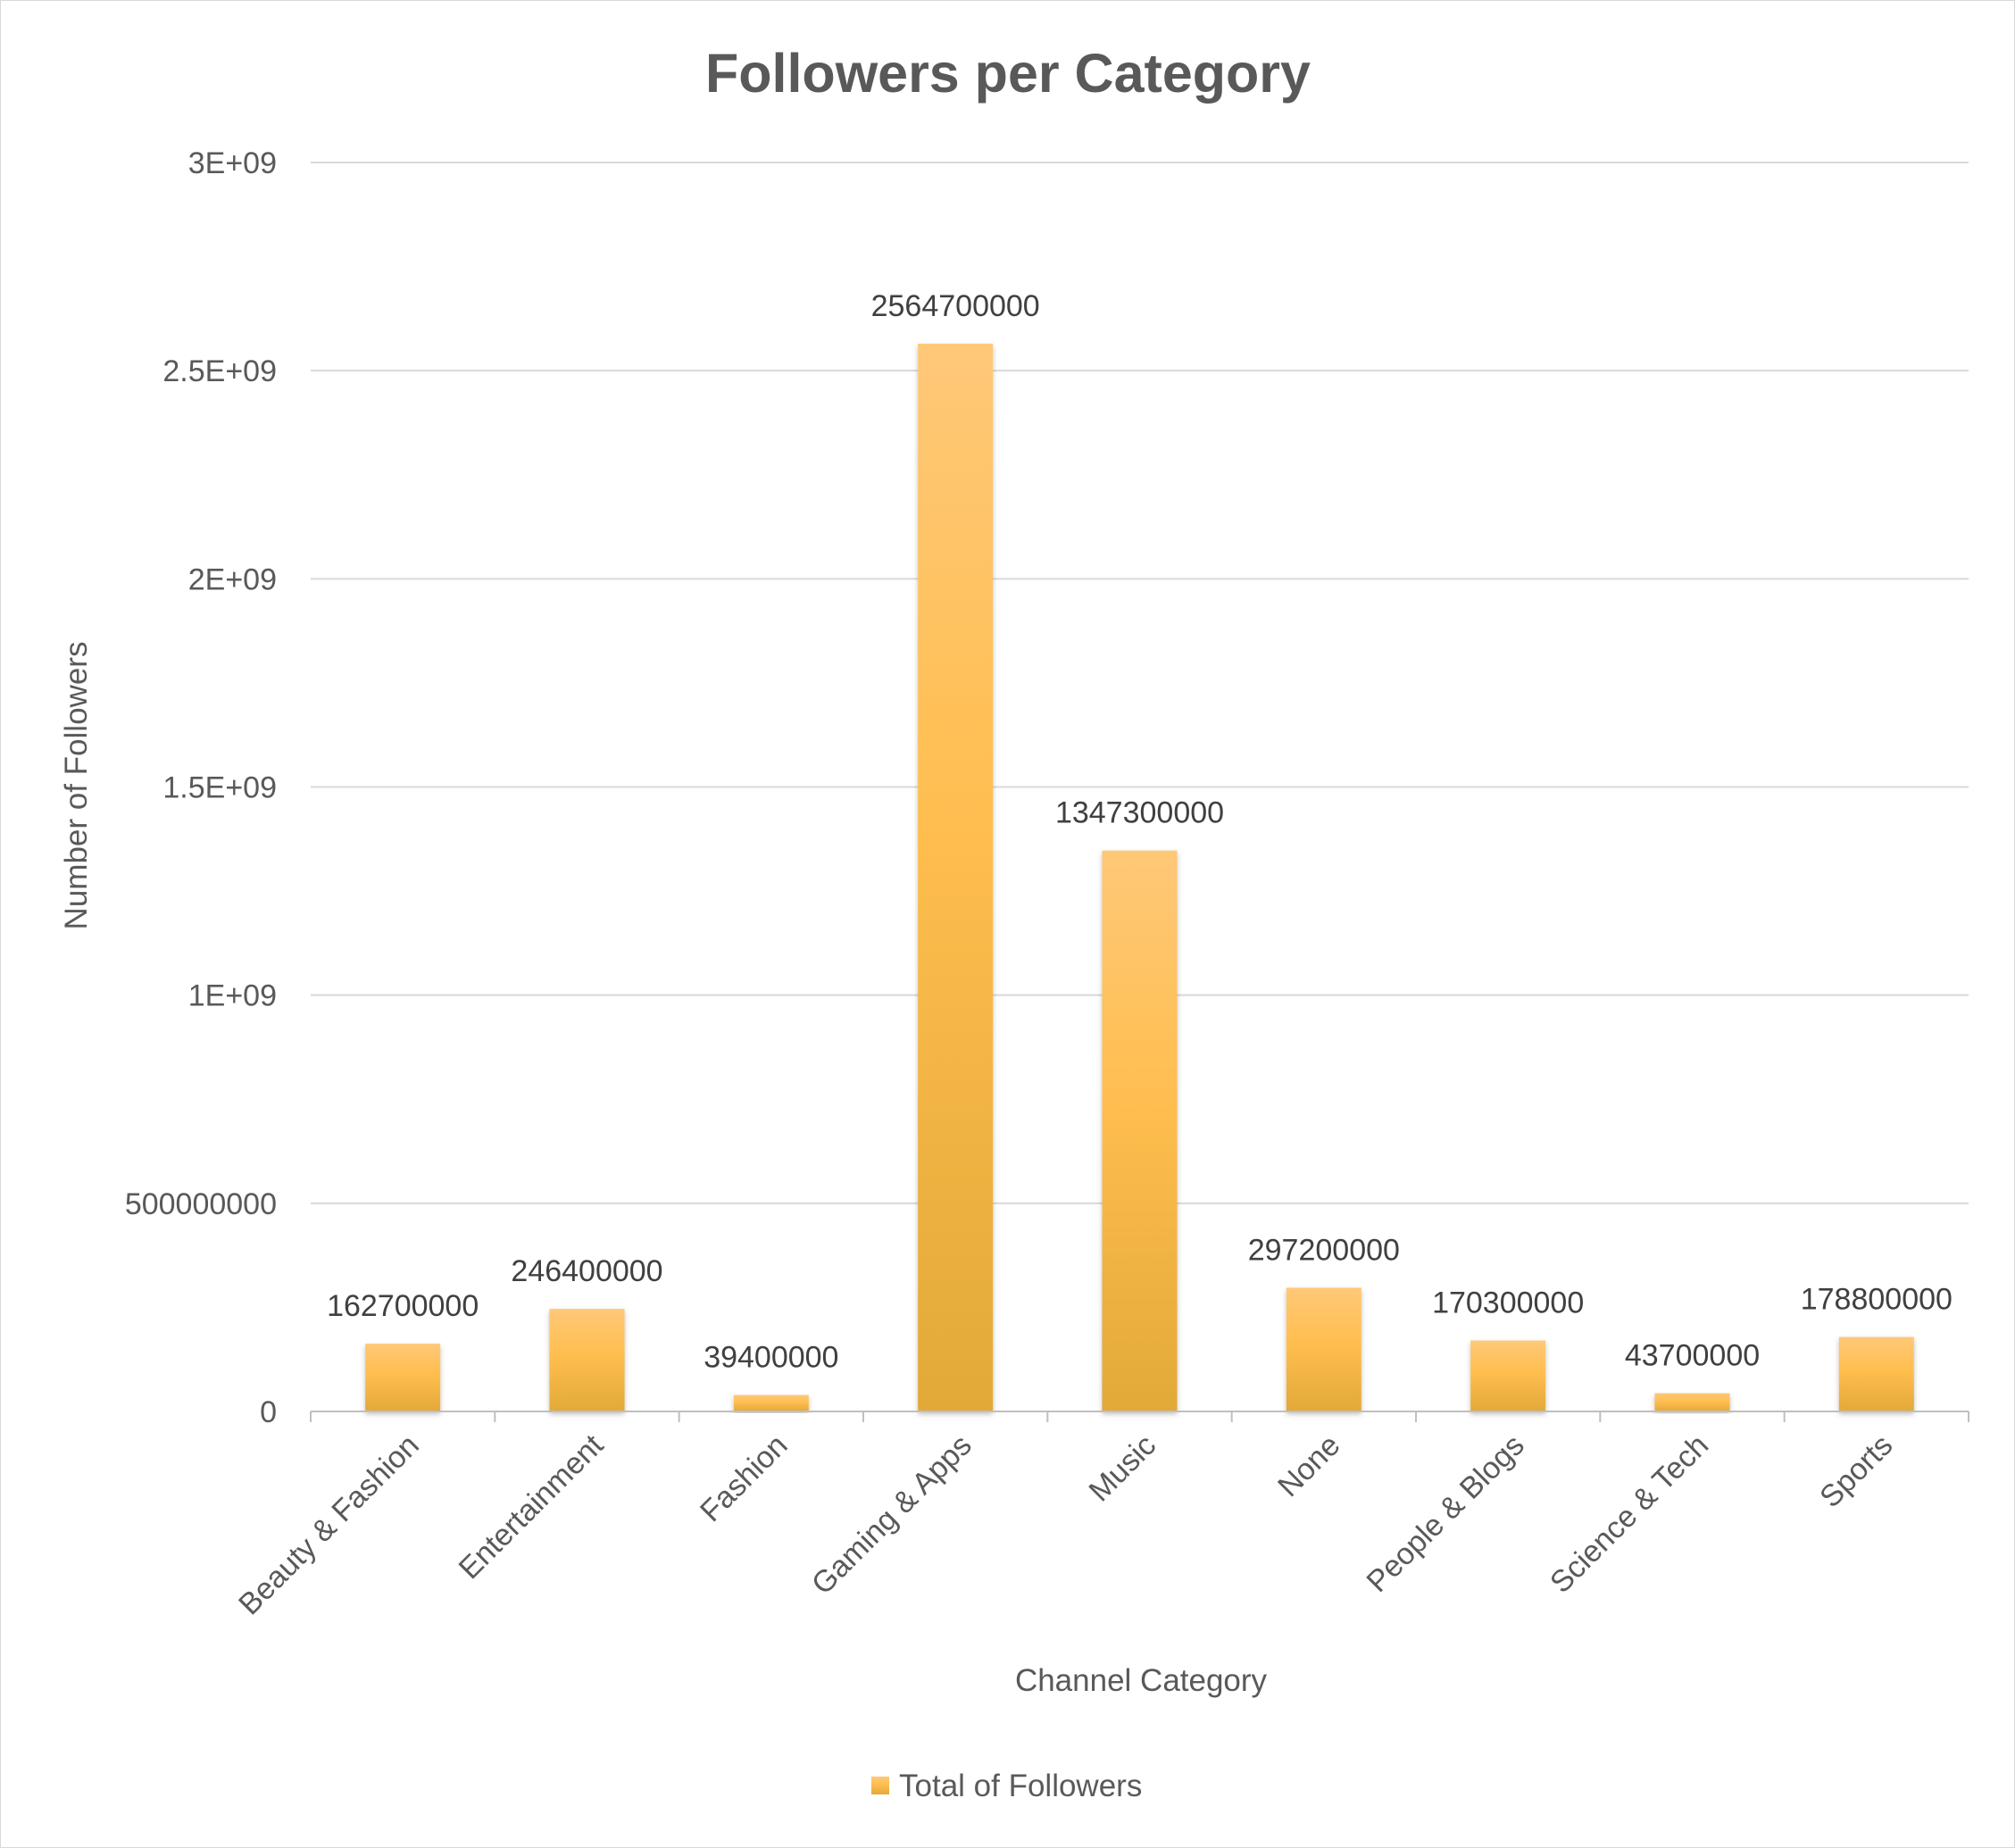 This screenshot has width=2015, height=1848. What do you see at coordinates (1877, 1300) in the screenshot?
I see `data-label: 178800000` at bounding box center [1877, 1300].